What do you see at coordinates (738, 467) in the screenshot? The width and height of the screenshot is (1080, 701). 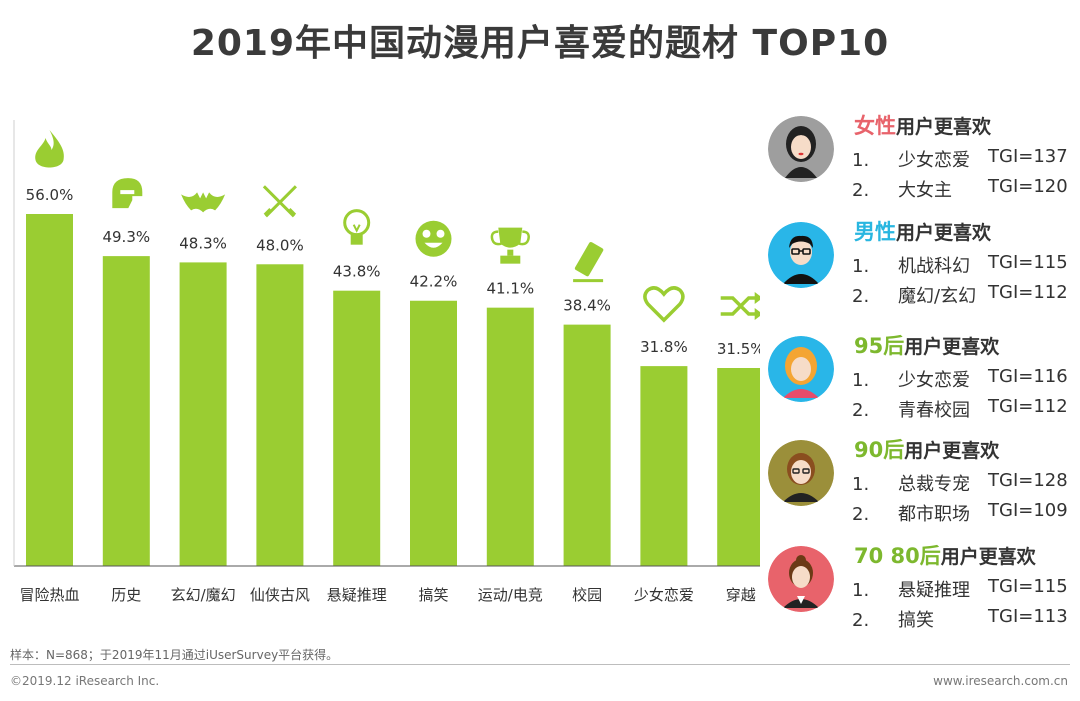 I see `bar-穿越` at bounding box center [738, 467].